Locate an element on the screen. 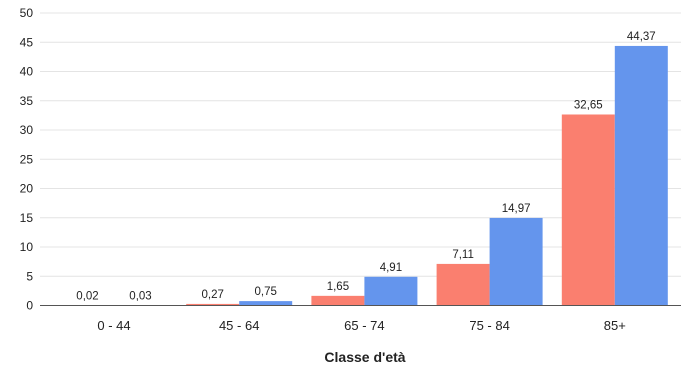  y-tick-label: 50 is located at coordinates (27, 13).